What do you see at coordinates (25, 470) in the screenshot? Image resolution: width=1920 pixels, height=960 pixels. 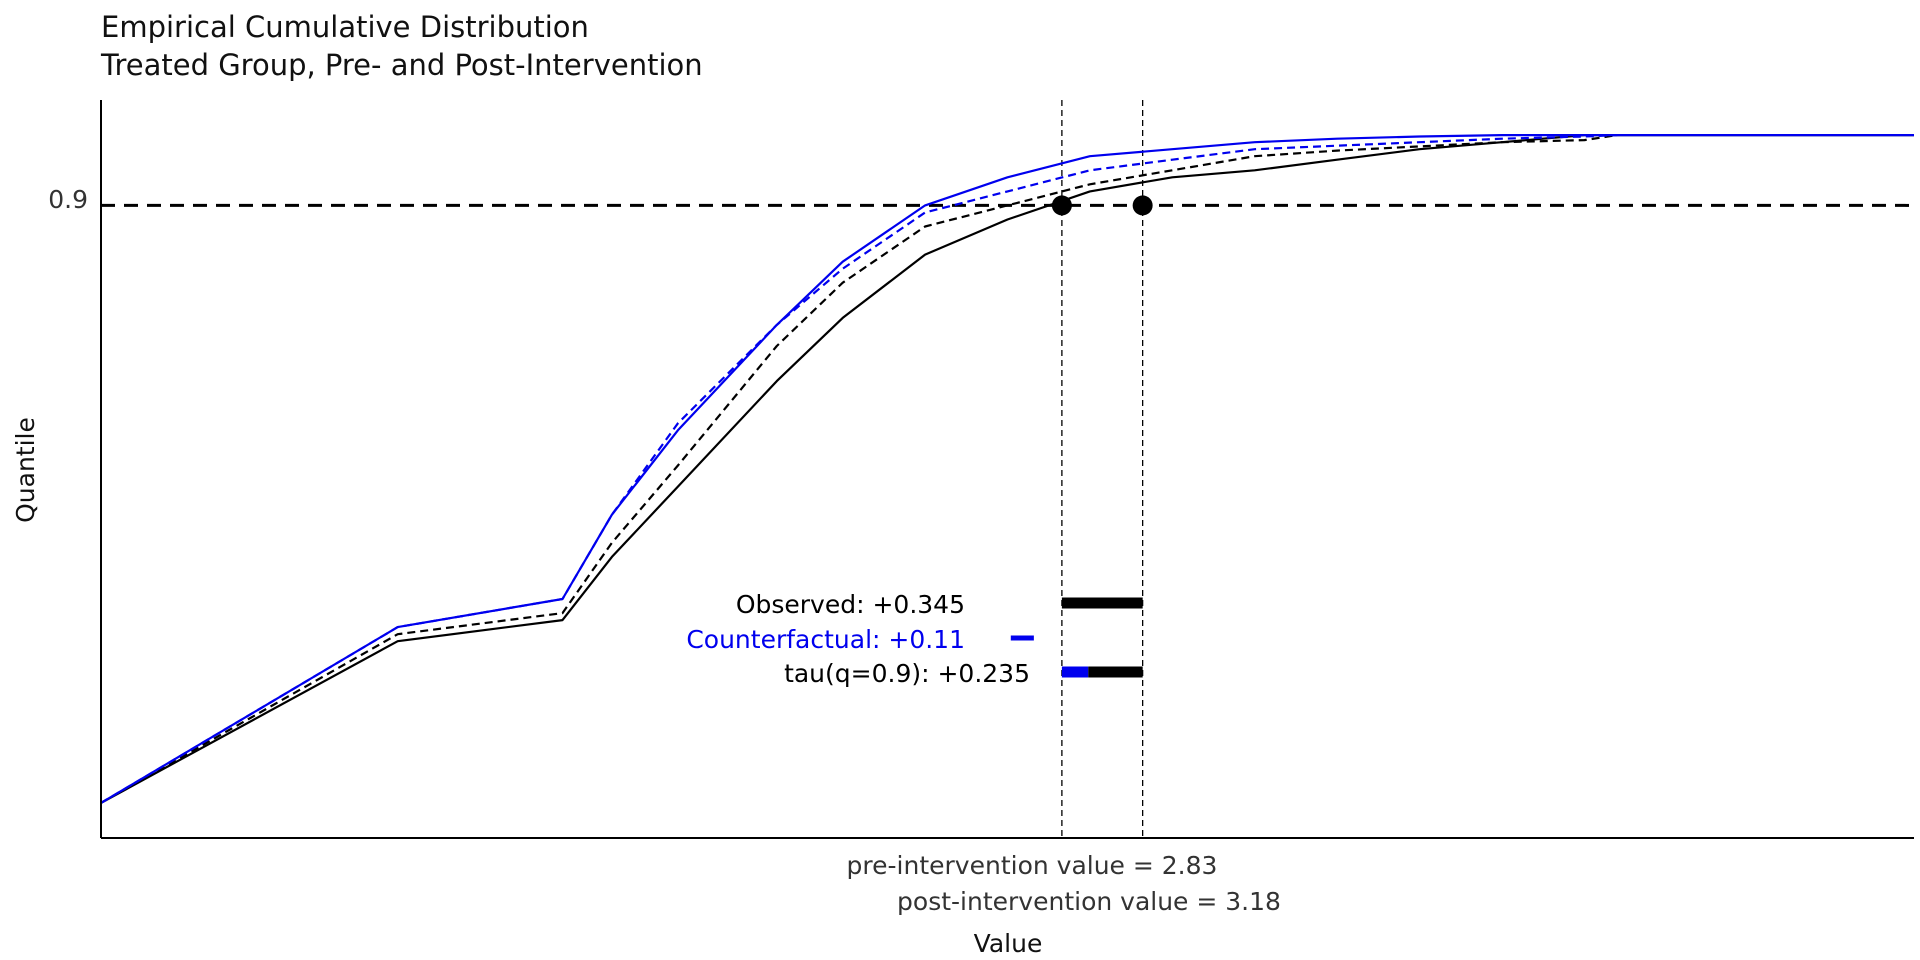 I see `y-axis-title: Quantile` at bounding box center [25, 470].